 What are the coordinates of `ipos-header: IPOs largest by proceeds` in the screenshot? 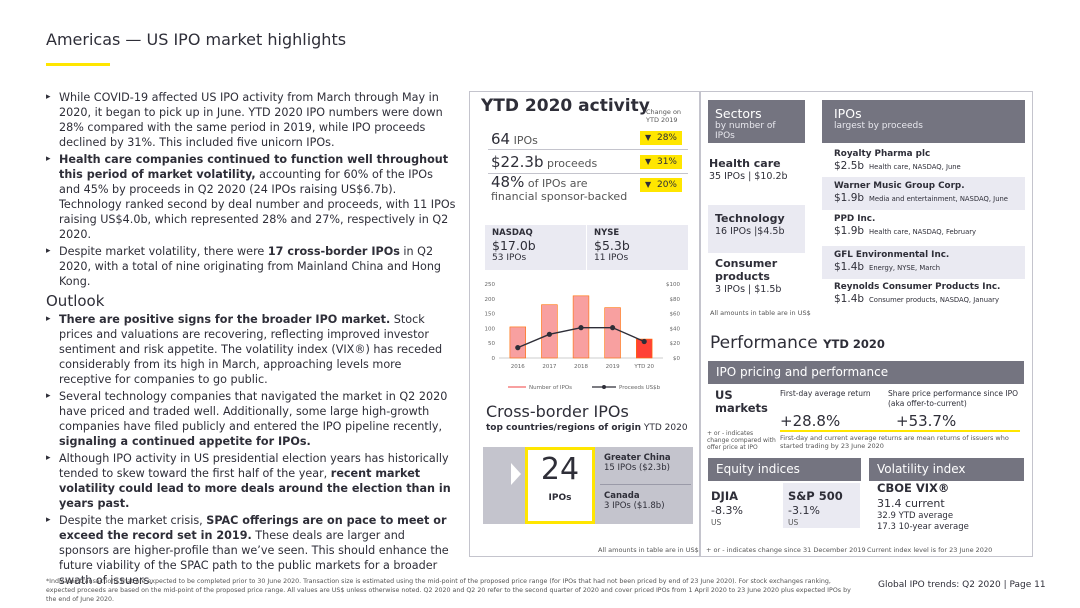 It's located at (923, 121).